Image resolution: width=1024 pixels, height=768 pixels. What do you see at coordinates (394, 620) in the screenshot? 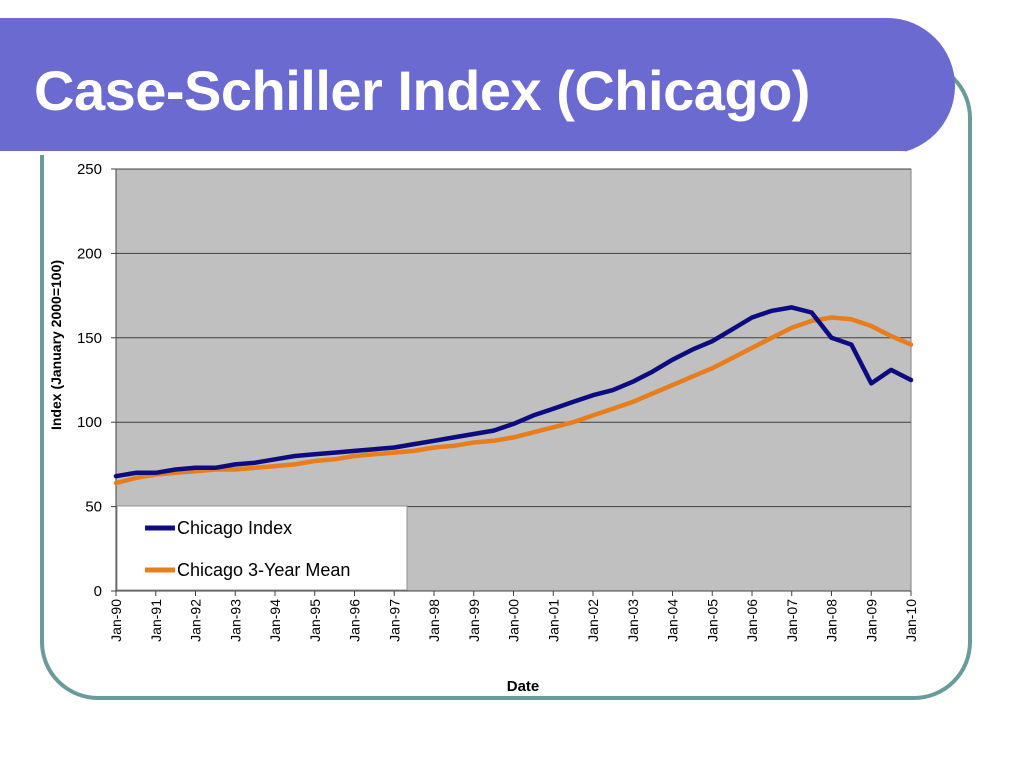
I see `x-tick-label: Jan-97` at bounding box center [394, 620].